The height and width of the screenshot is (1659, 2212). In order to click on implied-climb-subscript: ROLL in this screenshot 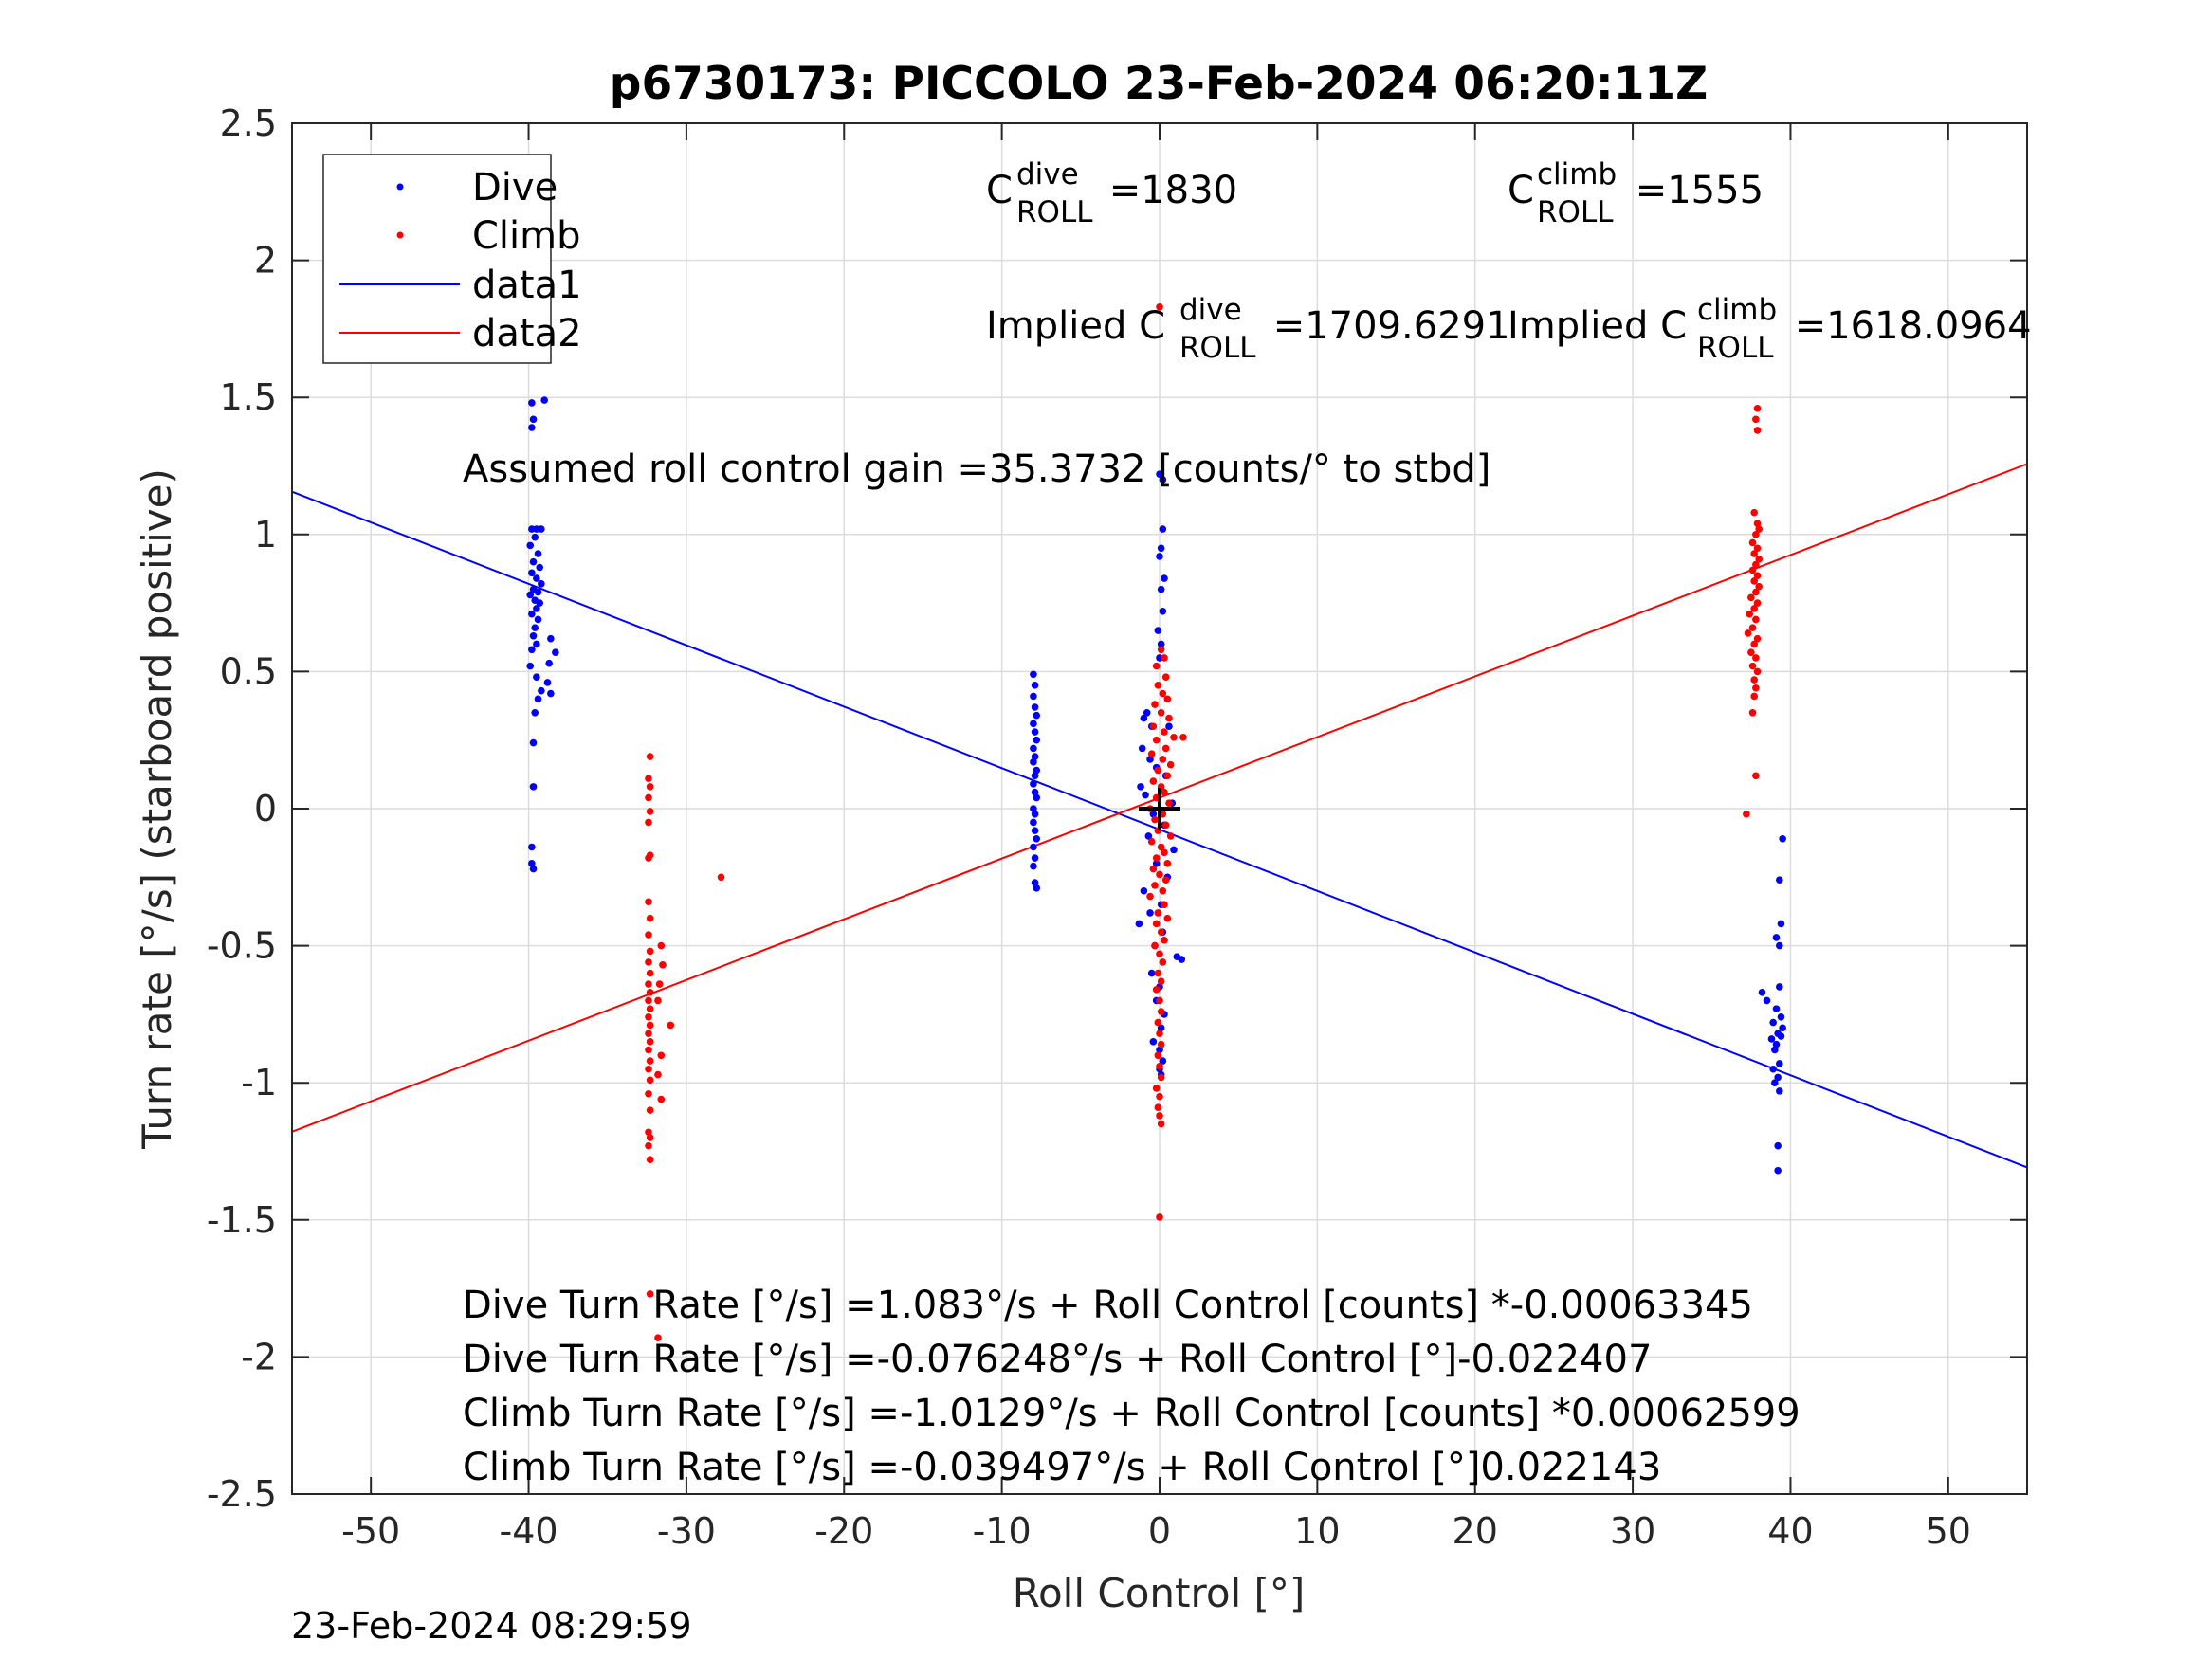, I will do `click(1735, 348)`.